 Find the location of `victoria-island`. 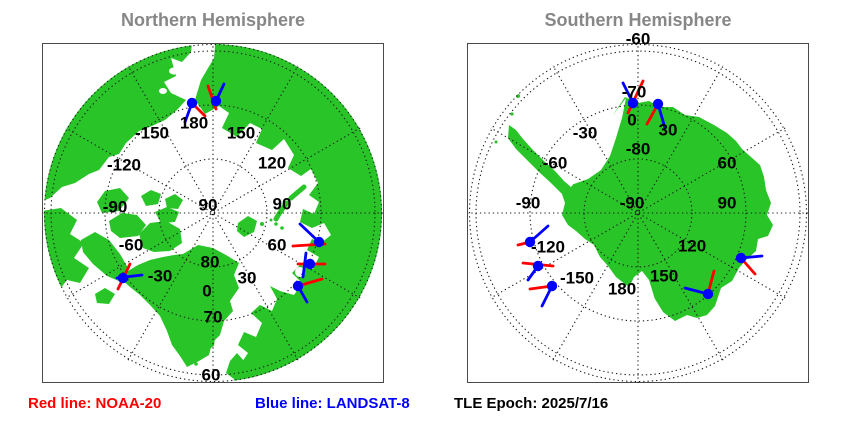

victoria-island is located at coordinates (127, 225).